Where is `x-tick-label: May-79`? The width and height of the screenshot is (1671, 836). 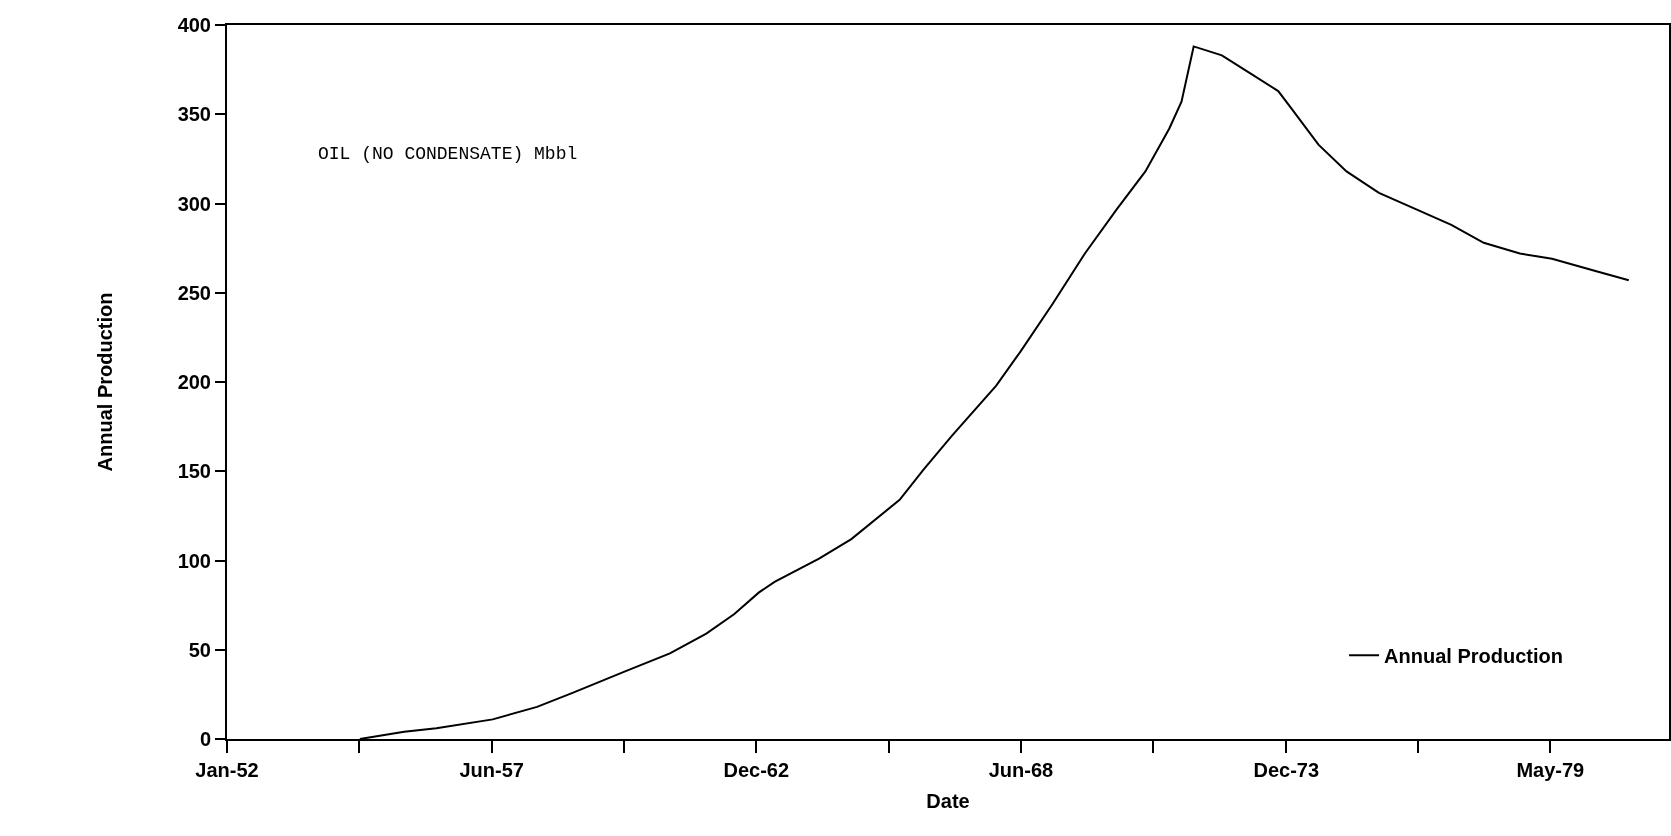 x-tick-label: May-79 is located at coordinates (1550, 770).